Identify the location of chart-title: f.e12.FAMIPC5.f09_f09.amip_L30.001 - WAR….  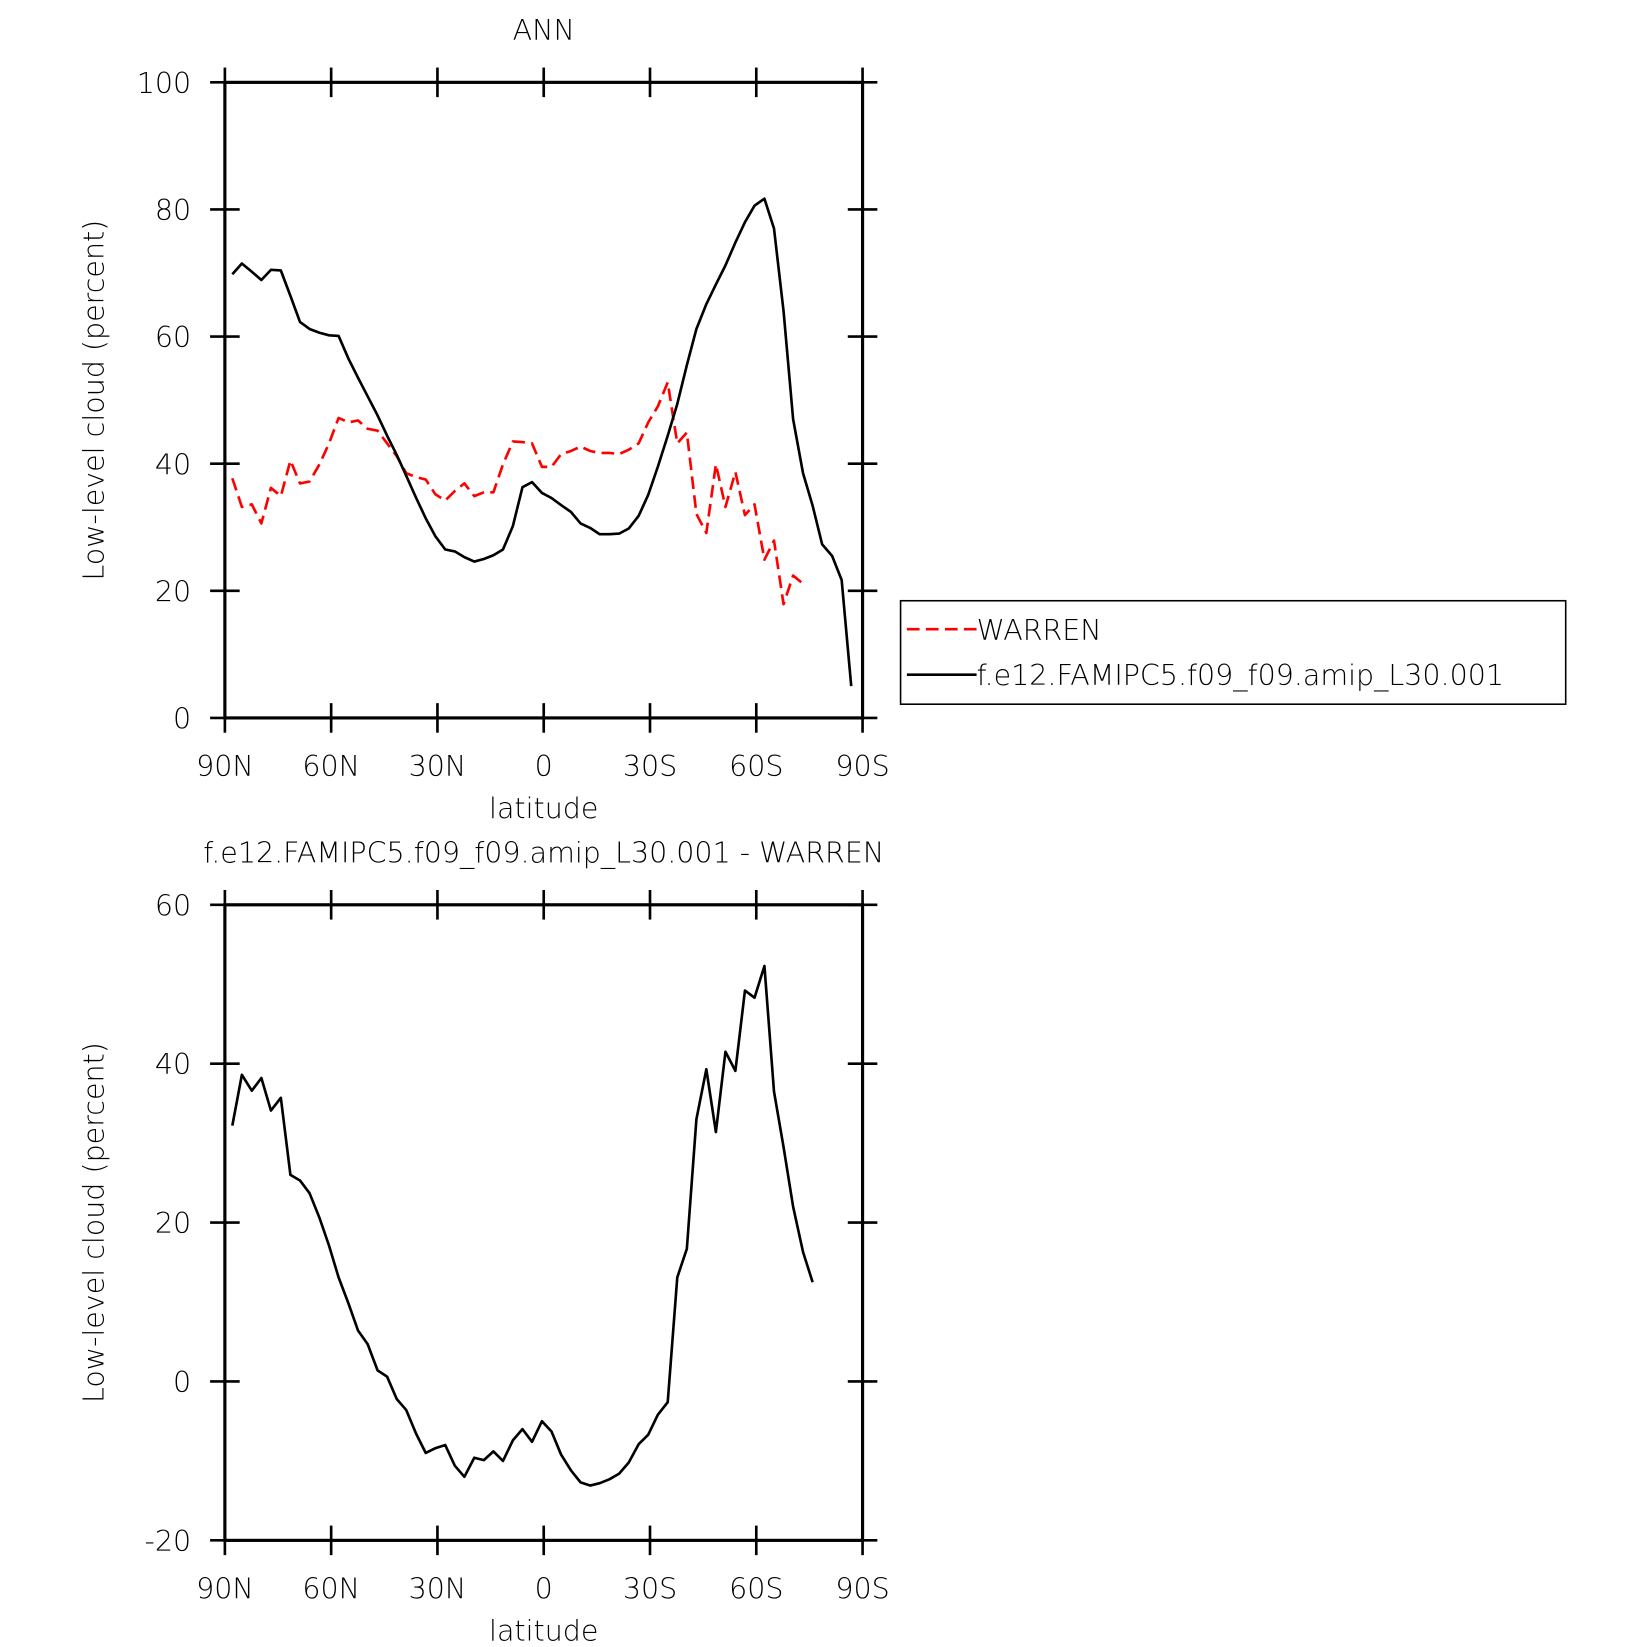
(543, 854).